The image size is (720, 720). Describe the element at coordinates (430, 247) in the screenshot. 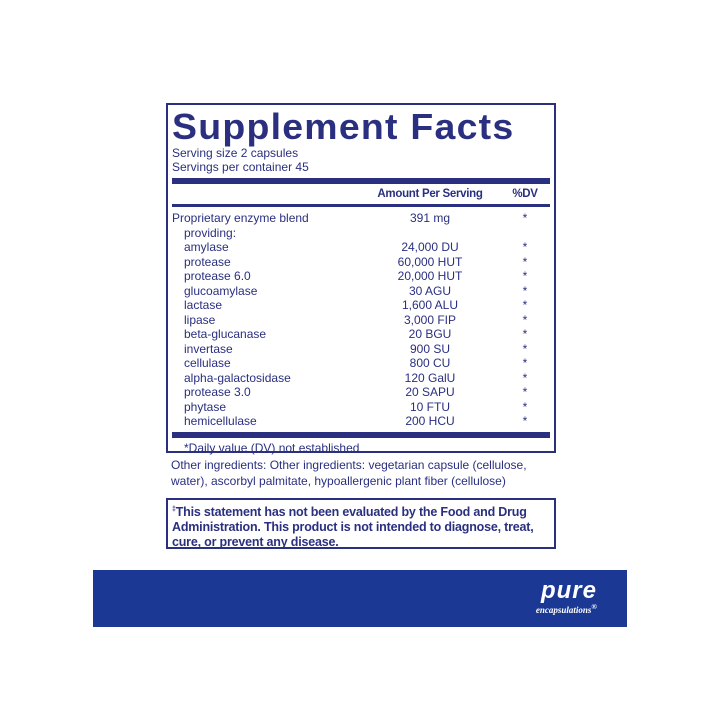

I see `ingredient-amount: 24,000 DU` at that location.